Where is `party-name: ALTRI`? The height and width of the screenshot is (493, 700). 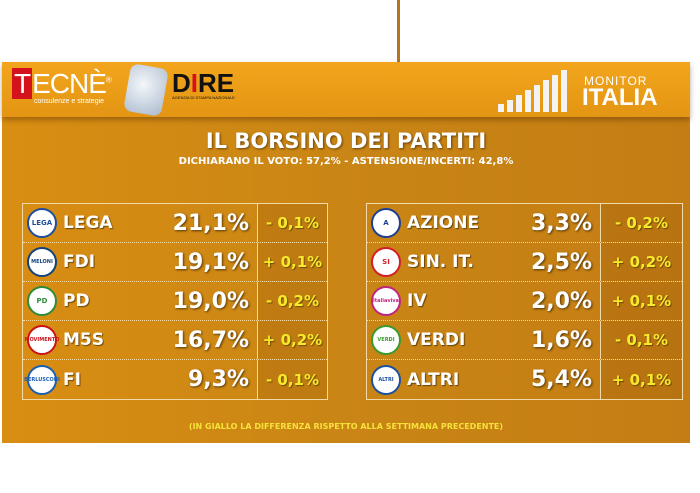 party-name: ALTRI is located at coordinates (433, 379).